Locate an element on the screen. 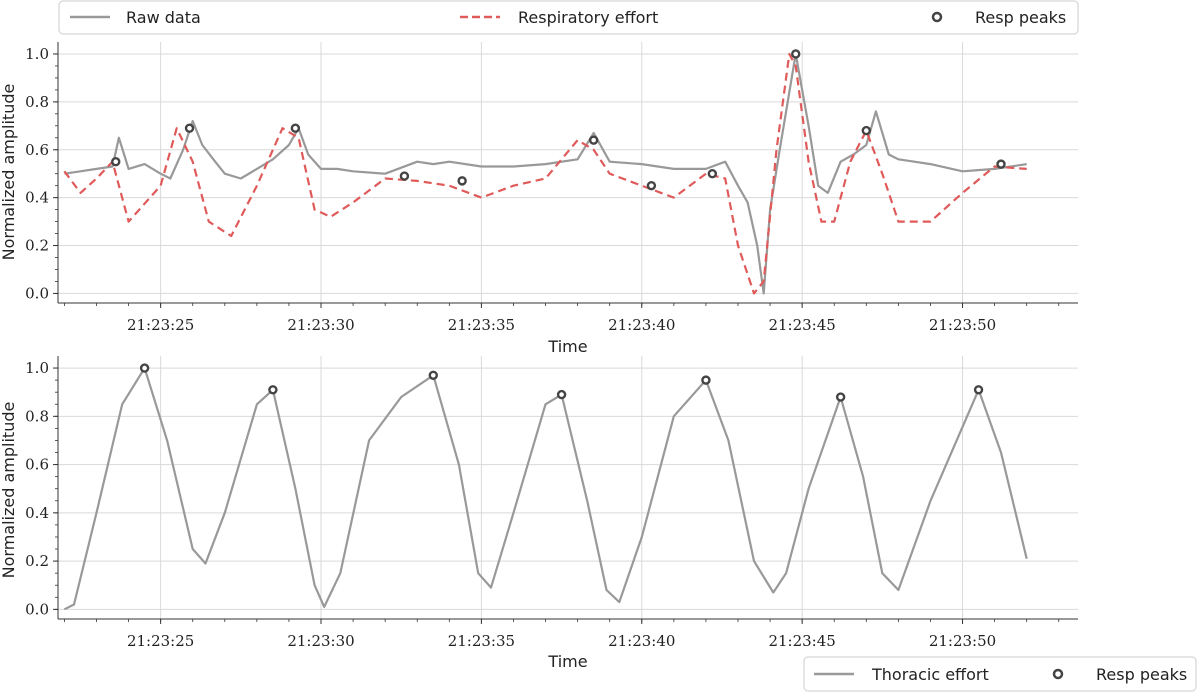 This screenshot has width=1199, height=693. bottom-y-tick-label: 0.4 is located at coordinates (37, 513).